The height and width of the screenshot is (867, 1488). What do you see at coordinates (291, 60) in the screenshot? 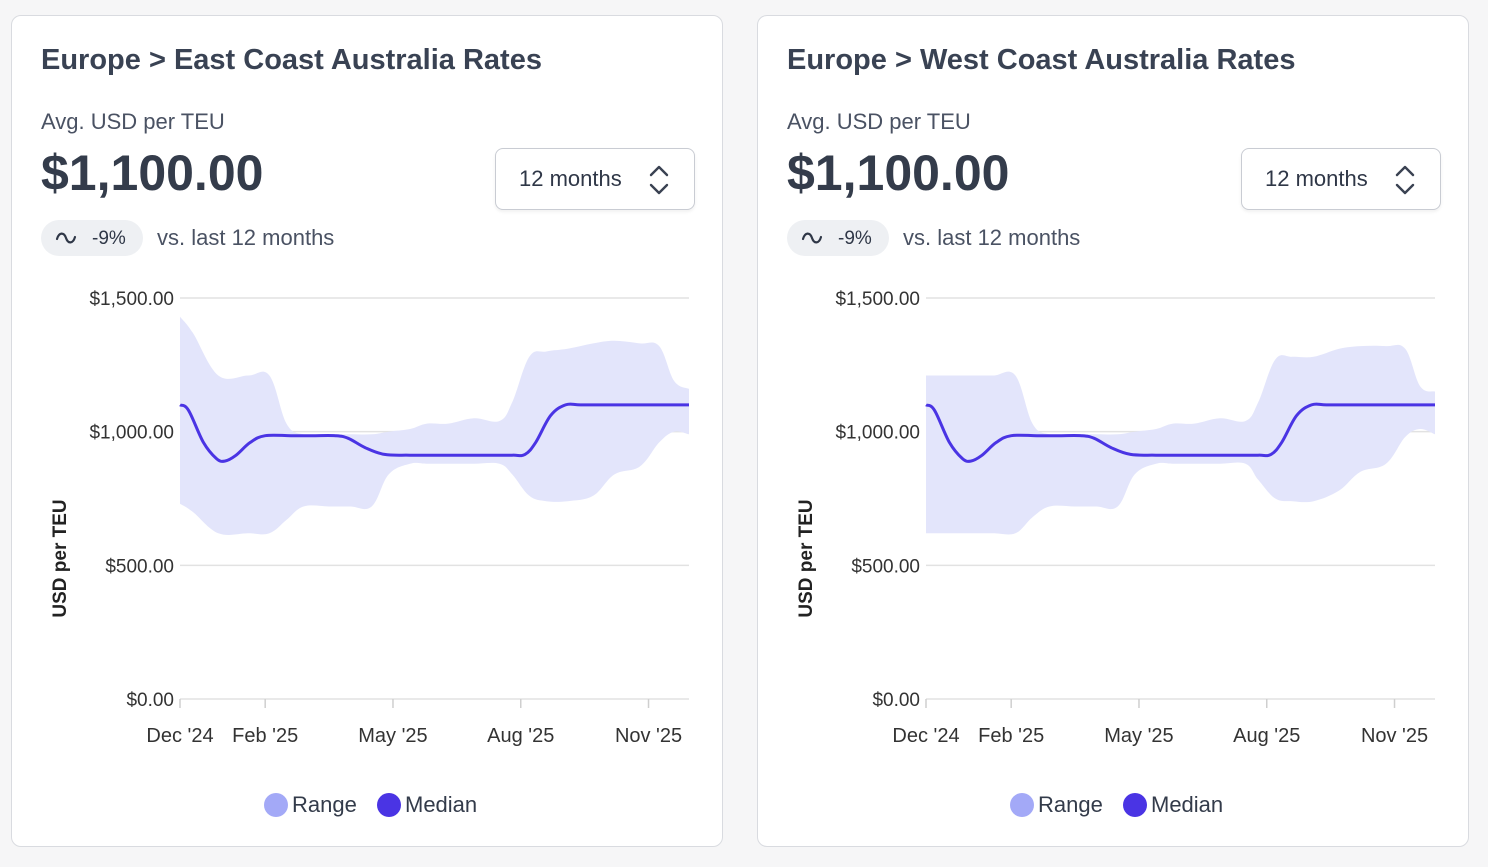
I see `card-title: Europe > East Coast Australia Rates` at bounding box center [291, 60].